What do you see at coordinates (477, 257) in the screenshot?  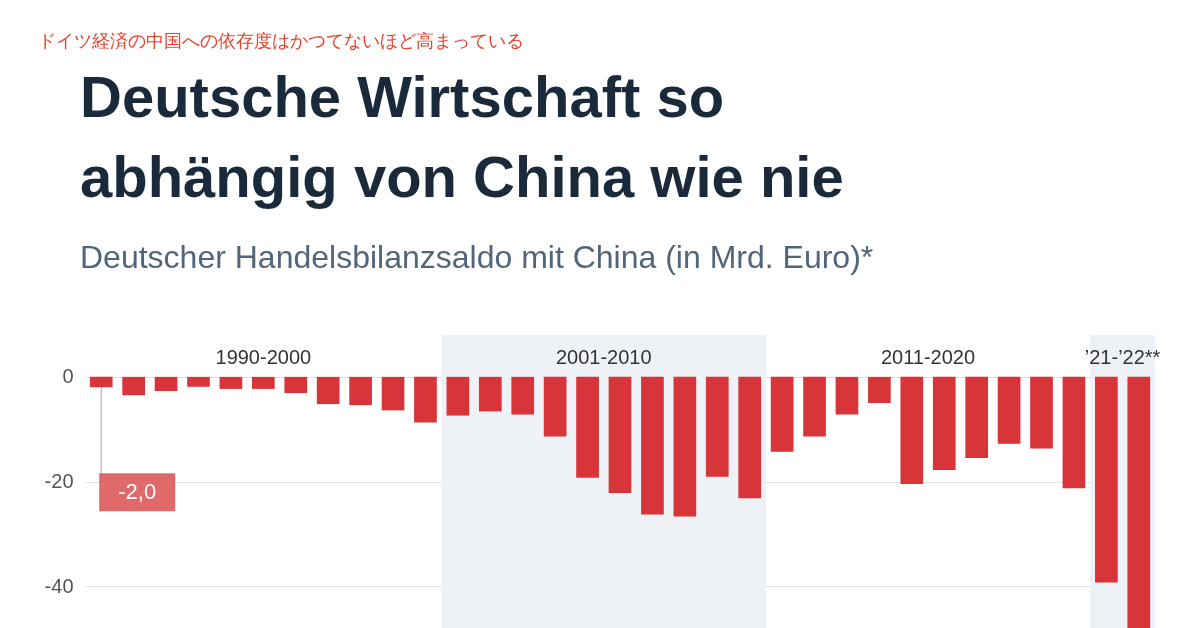 I see `chart-subtitle: Deutscher Handelsbilanzsaldo mit China (in Mrd. Euro)*` at bounding box center [477, 257].